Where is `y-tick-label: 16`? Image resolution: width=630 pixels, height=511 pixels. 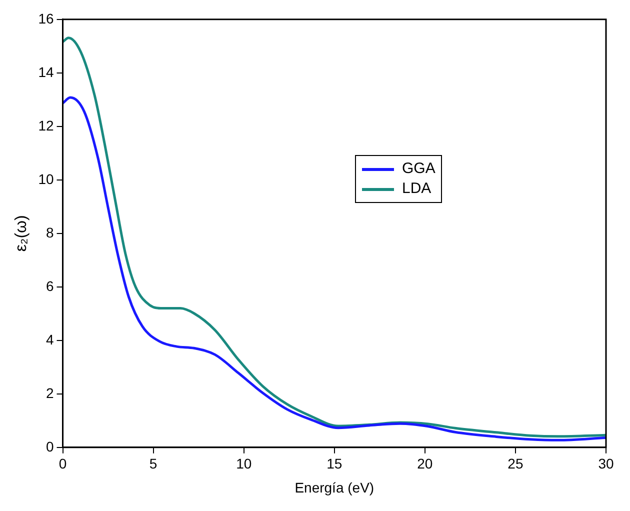 y-tick-label: 16 is located at coordinates (46, 18).